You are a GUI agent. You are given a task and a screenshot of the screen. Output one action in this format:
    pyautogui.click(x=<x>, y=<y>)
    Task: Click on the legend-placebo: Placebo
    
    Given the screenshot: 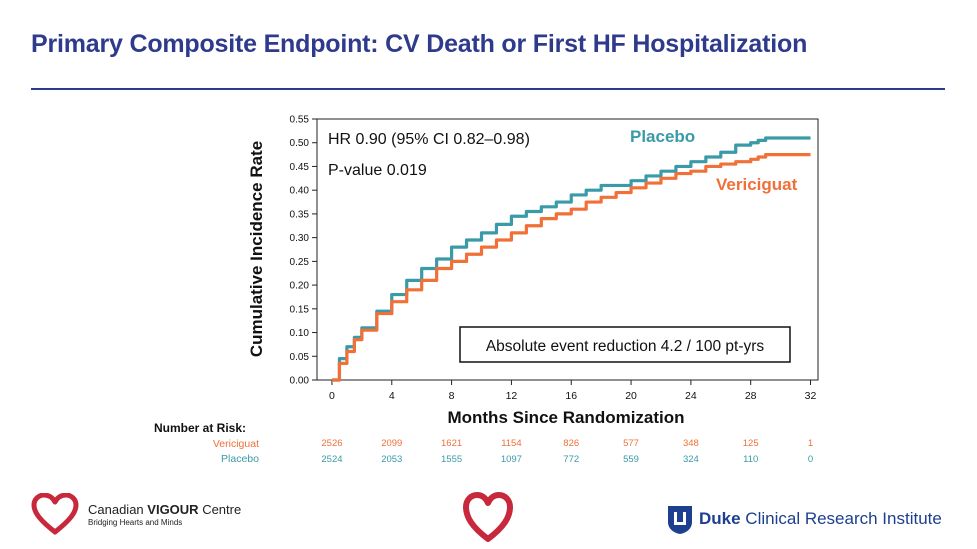 What is the action you would take?
    pyautogui.click(x=662, y=136)
    